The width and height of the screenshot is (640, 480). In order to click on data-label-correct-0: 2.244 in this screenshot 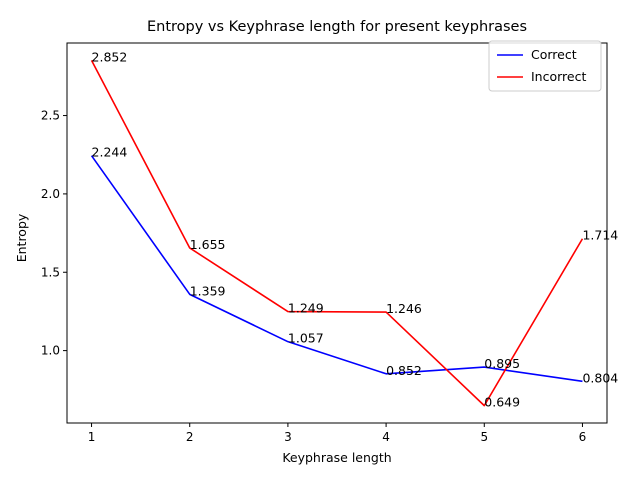, I will do `click(110, 152)`.